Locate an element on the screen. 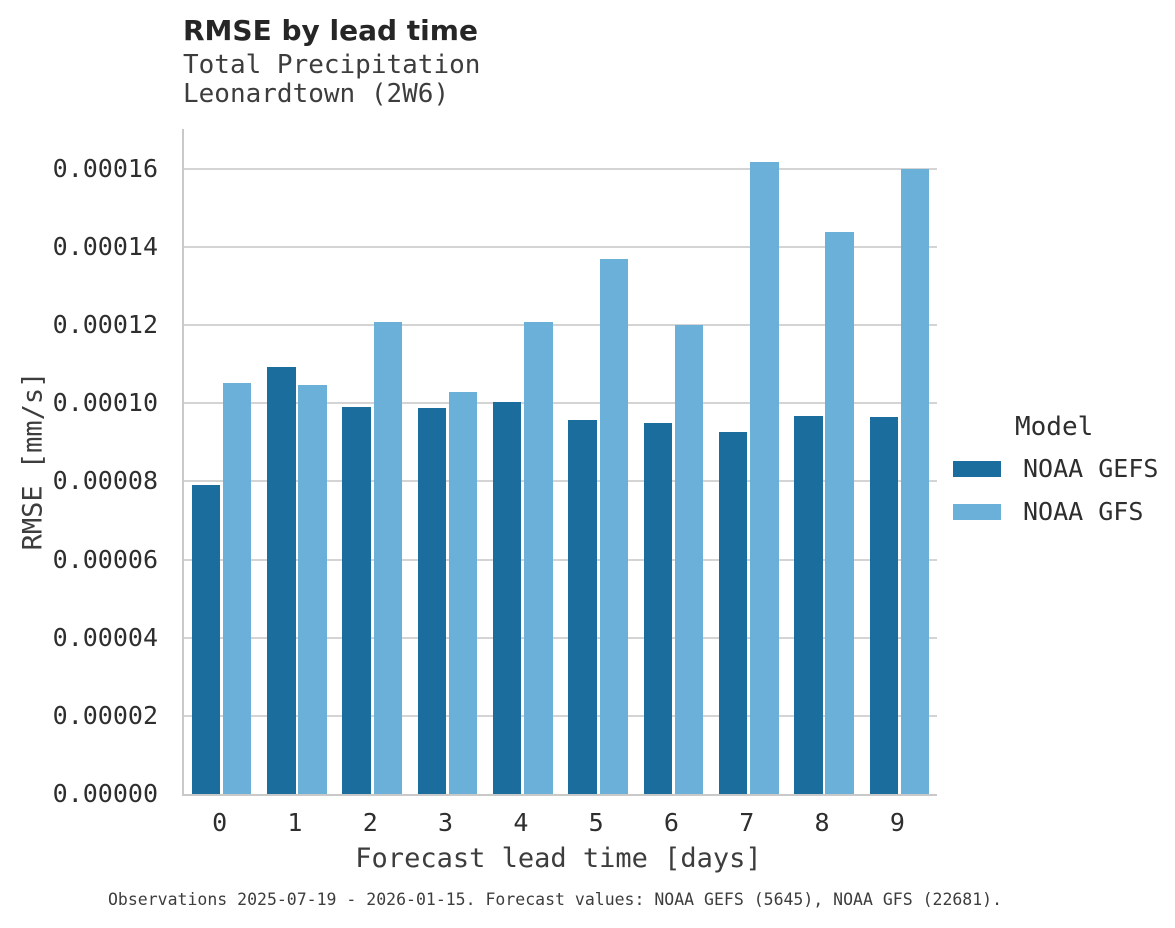 This screenshot has height=928, width=1175. y-tick-label: 0.00004 is located at coordinates (105, 637).